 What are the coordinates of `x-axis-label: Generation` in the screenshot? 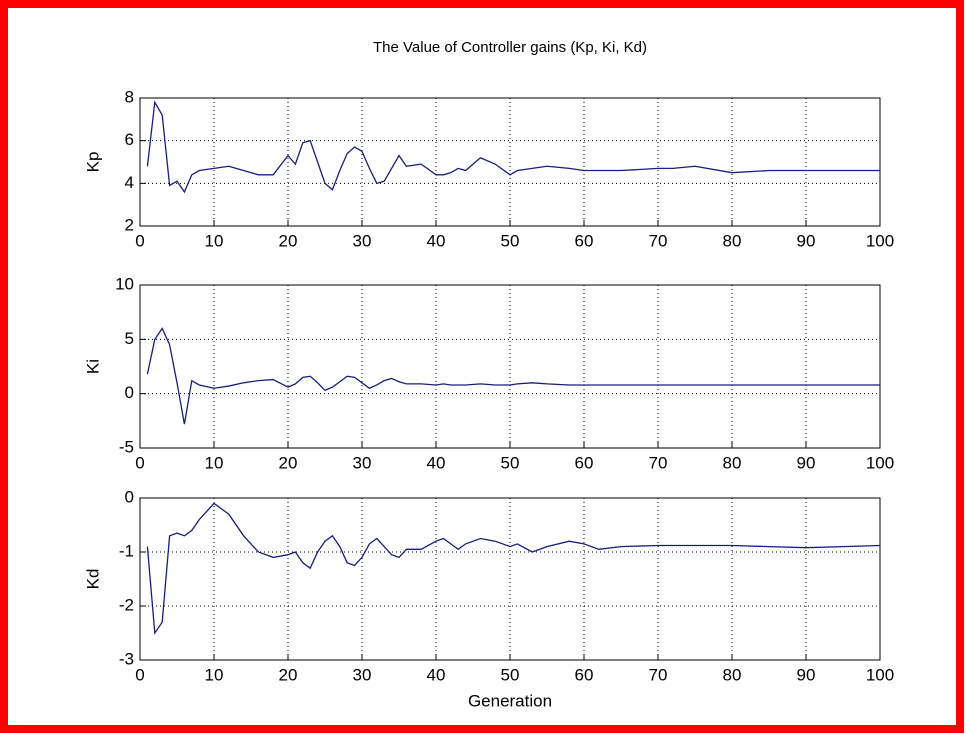 It's located at (510, 700).